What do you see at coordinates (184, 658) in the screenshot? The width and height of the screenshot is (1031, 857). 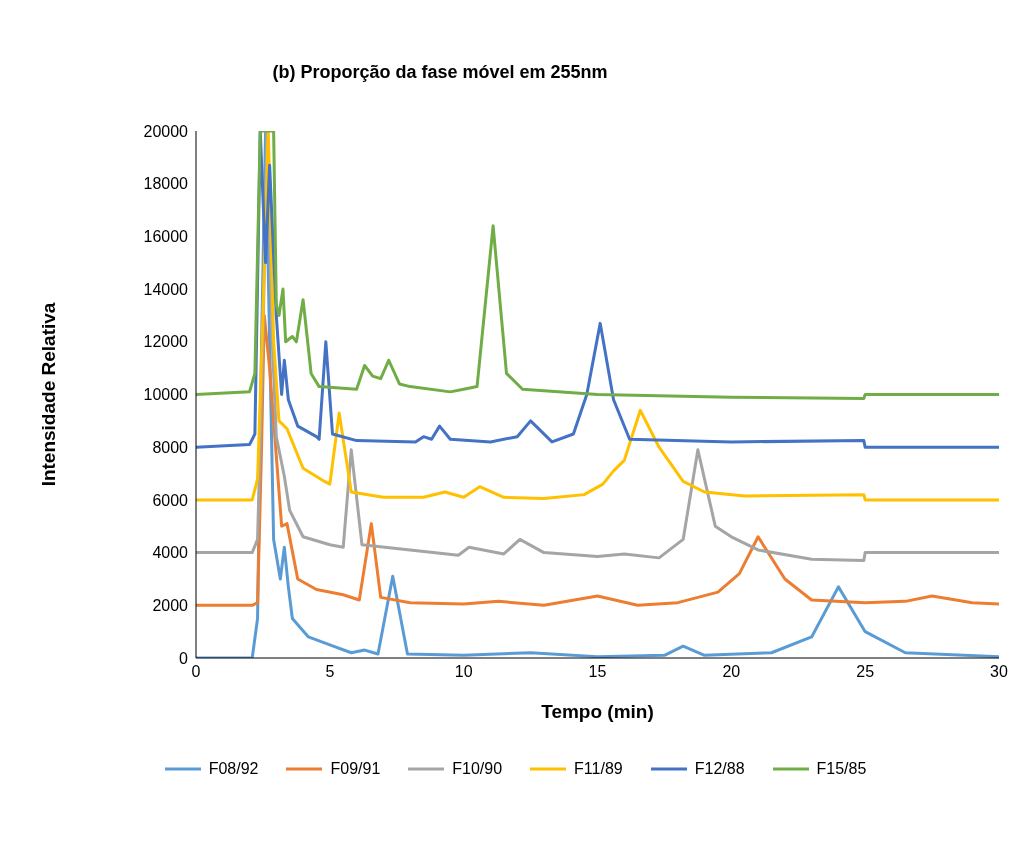 I see `y-tick-label: 0` at bounding box center [184, 658].